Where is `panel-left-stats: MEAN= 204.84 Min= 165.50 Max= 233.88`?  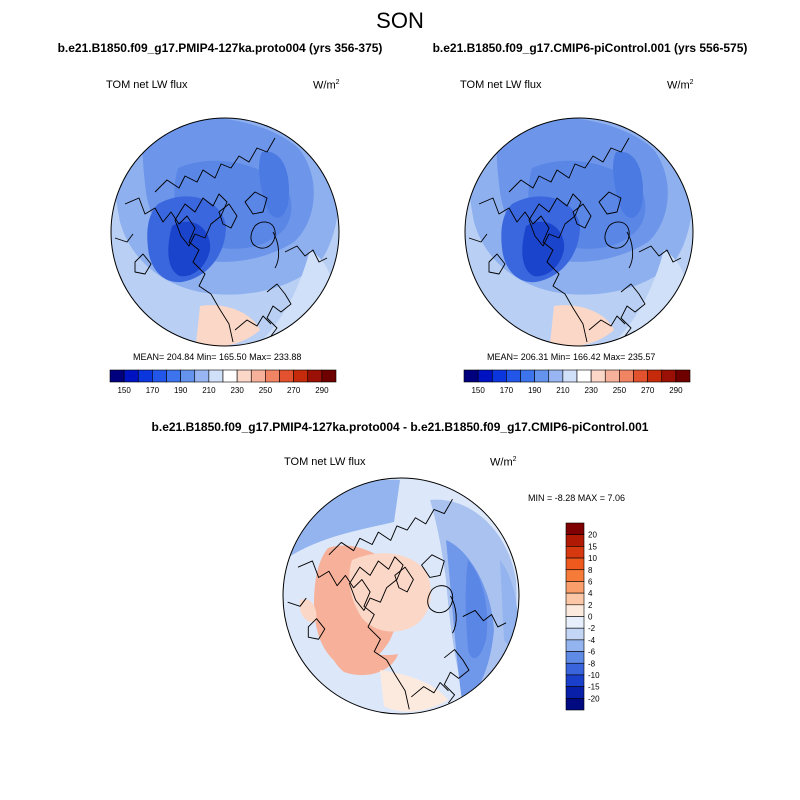 panel-left-stats: MEAN= 204.84 Min= 165.50 Max= 233.88 is located at coordinates (217, 357).